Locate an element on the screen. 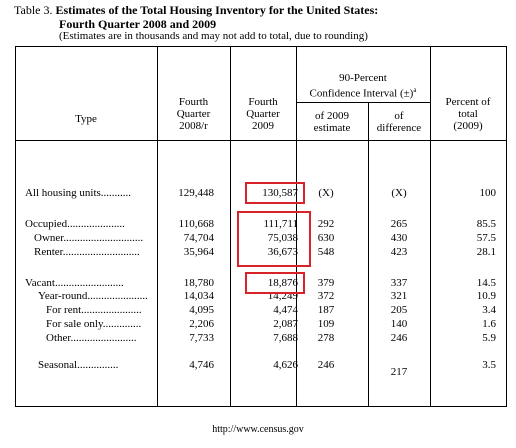 This screenshot has width=516, height=448. table-top-border is located at coordinates (261, 46).